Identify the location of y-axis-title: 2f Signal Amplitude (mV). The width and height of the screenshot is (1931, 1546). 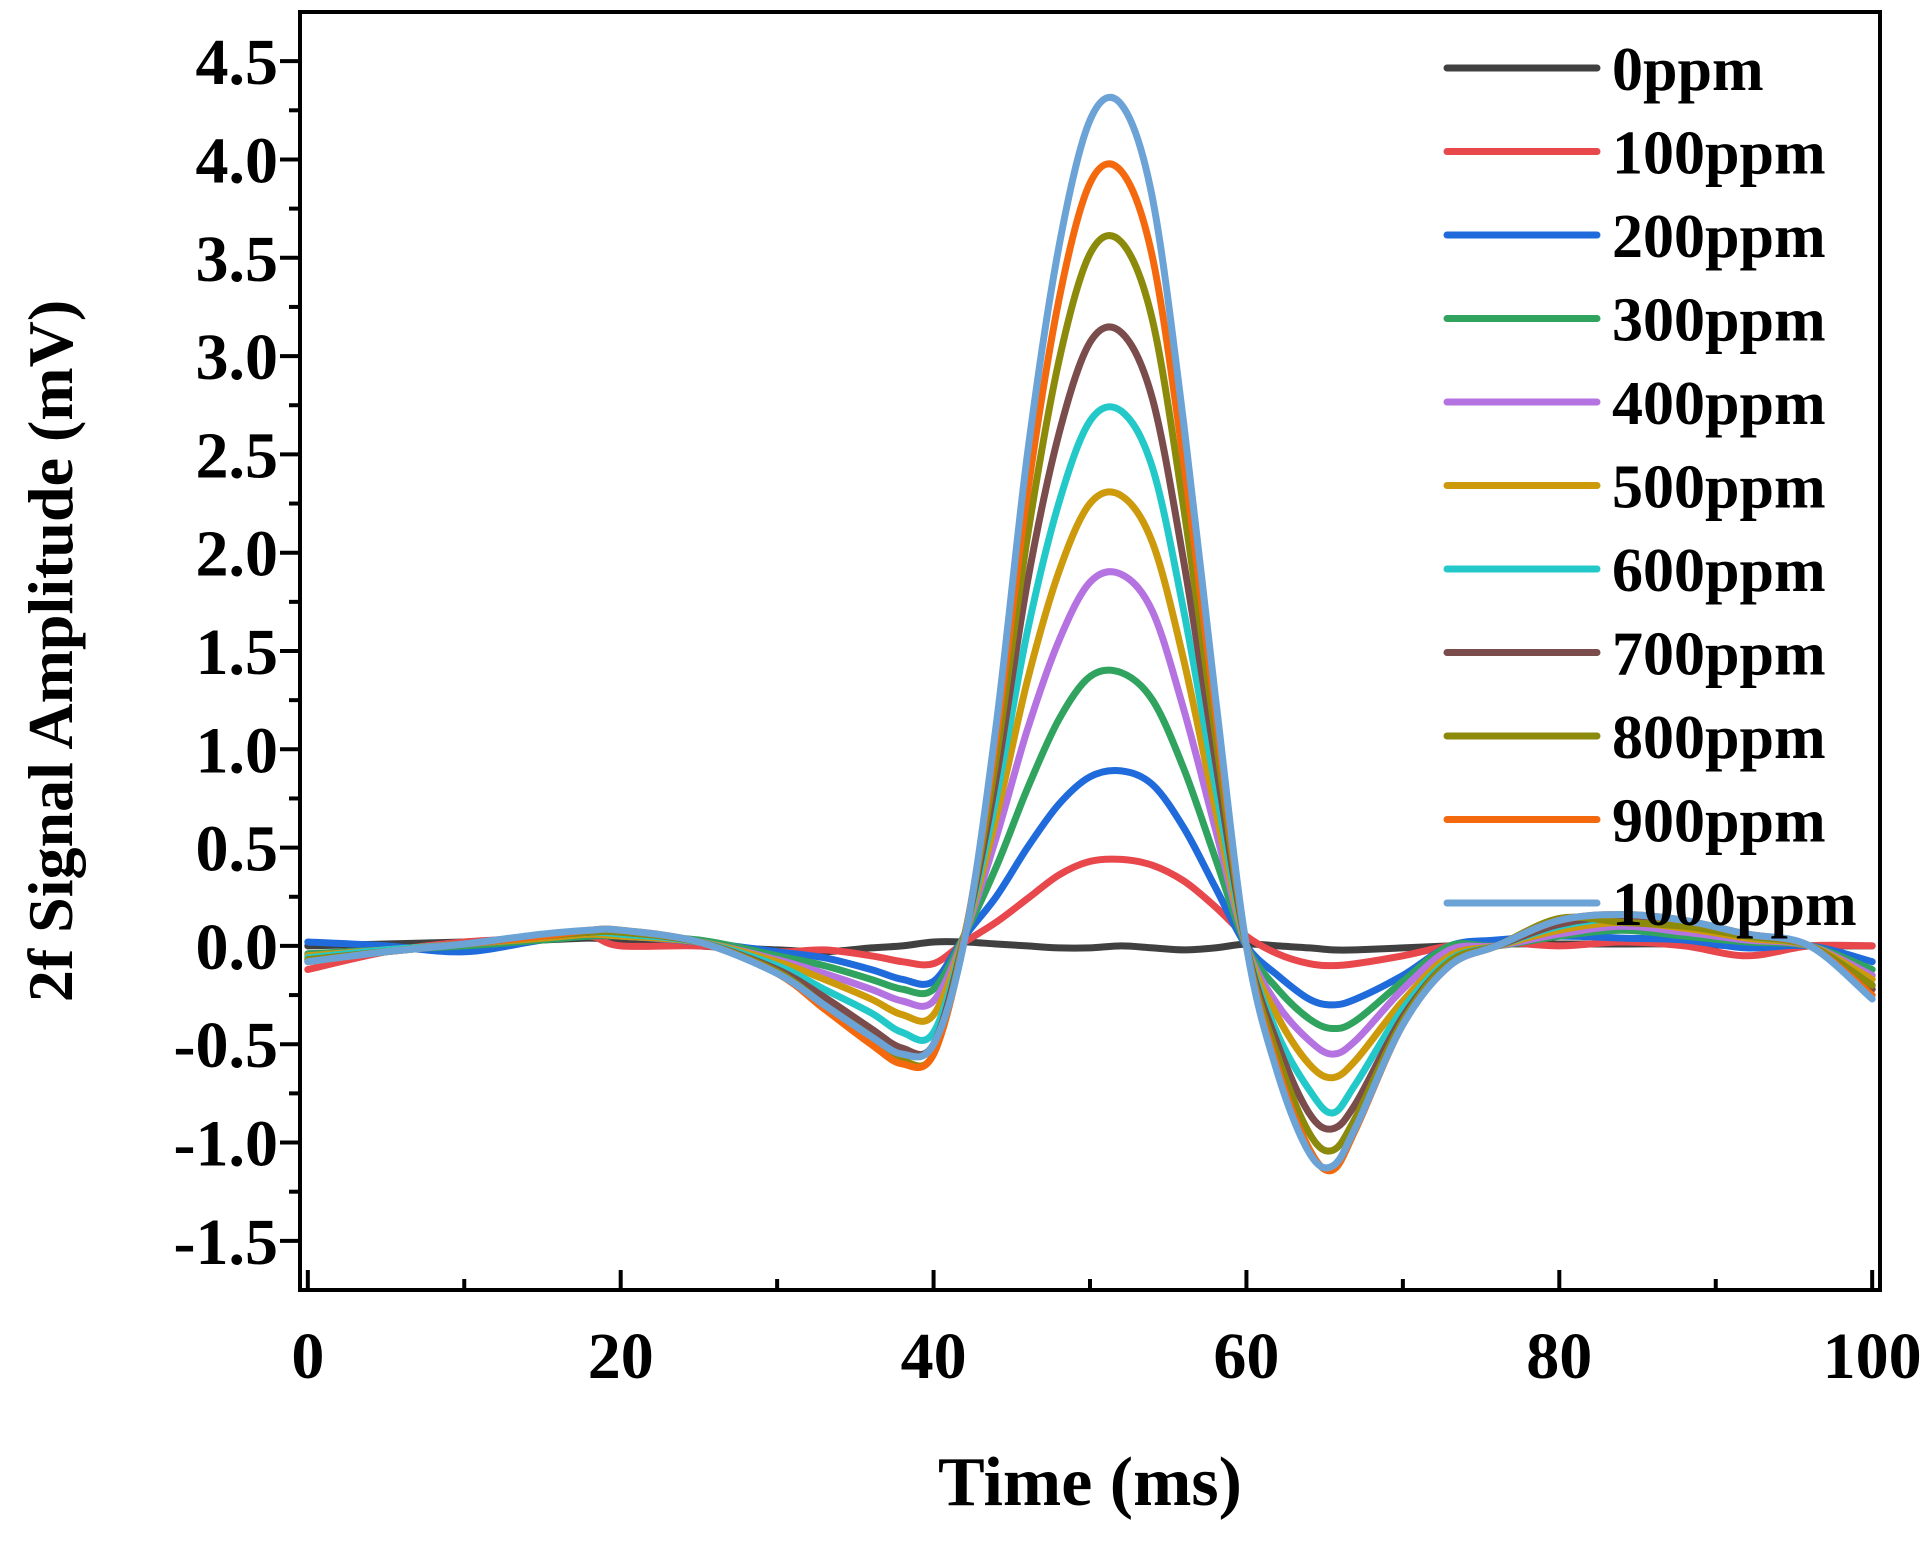
(50, 651).